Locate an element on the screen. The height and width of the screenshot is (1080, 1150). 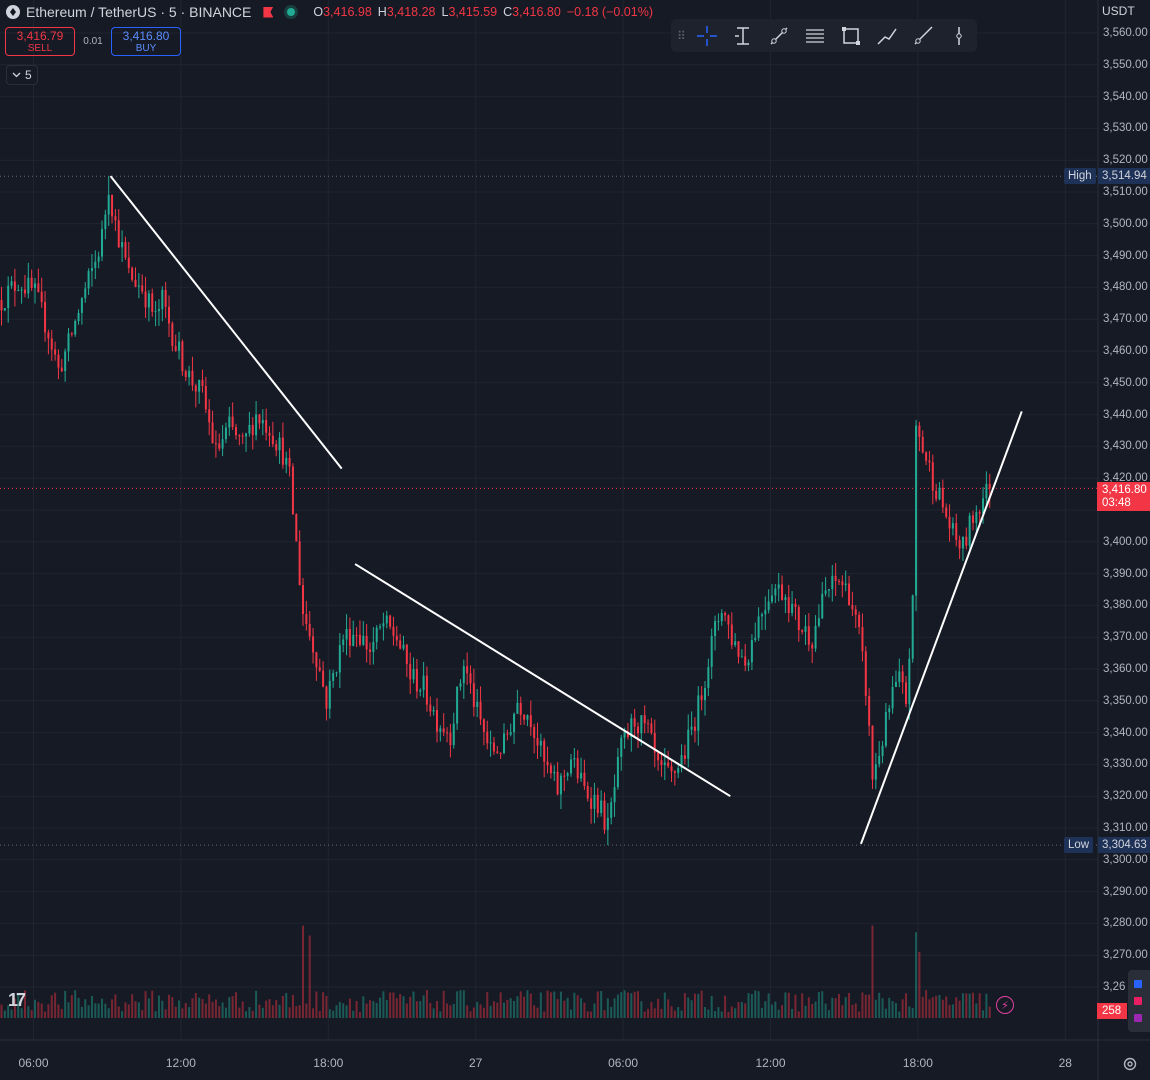
price-tick-label: 3,400.00 is located at coordinates (1125, 541).